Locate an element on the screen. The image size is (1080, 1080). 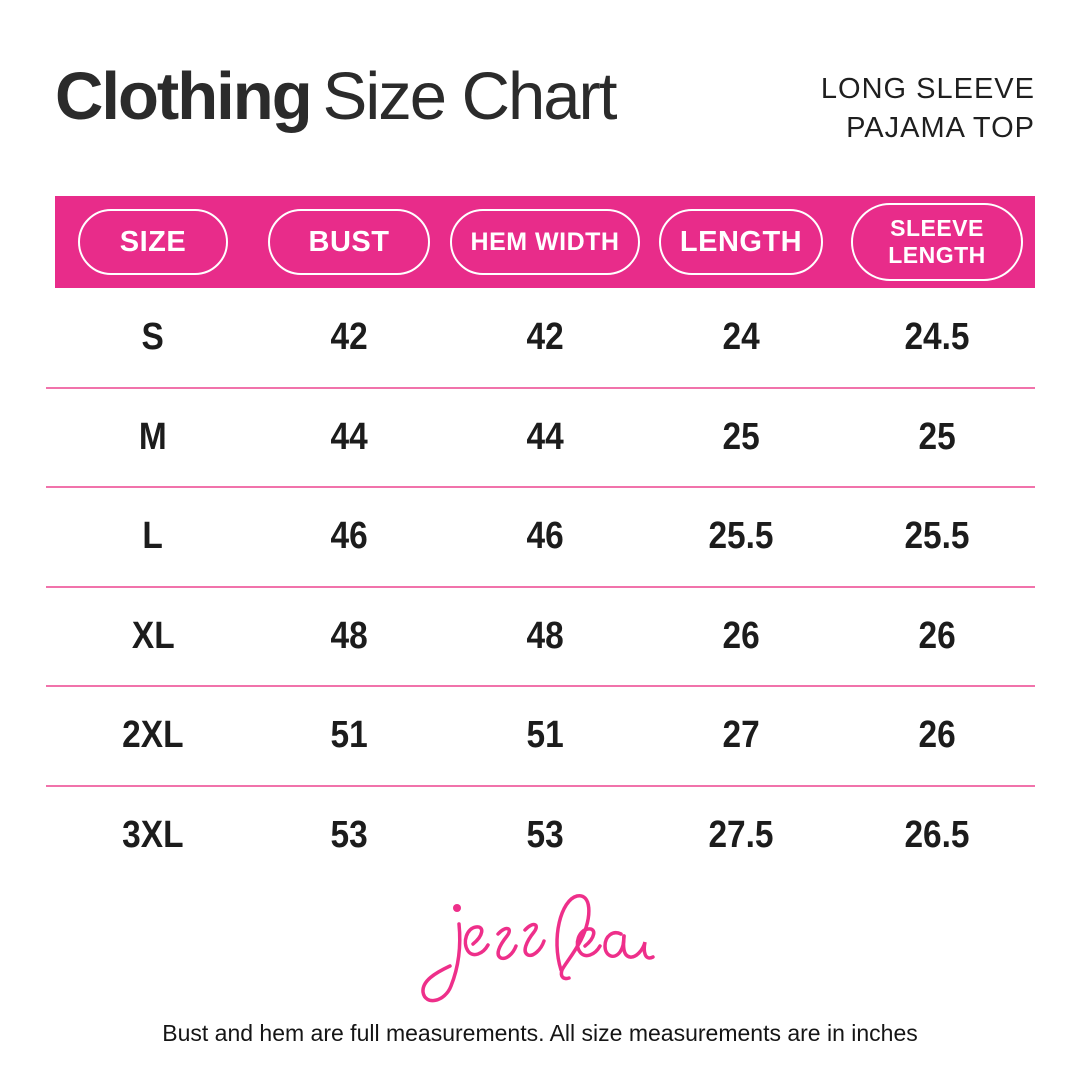
table-cell: M is located at coordinates (153, 437).